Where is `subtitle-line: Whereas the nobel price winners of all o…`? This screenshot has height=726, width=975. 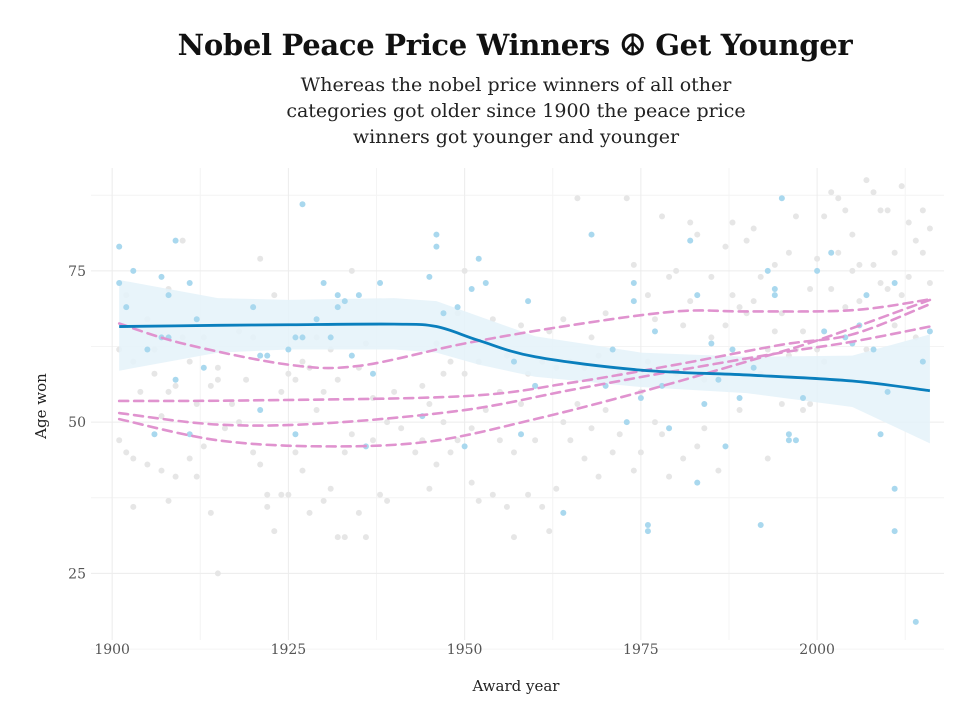
subtitle-line: Whereas the nobel price winners of all o… is located at coordinates (516, 85).